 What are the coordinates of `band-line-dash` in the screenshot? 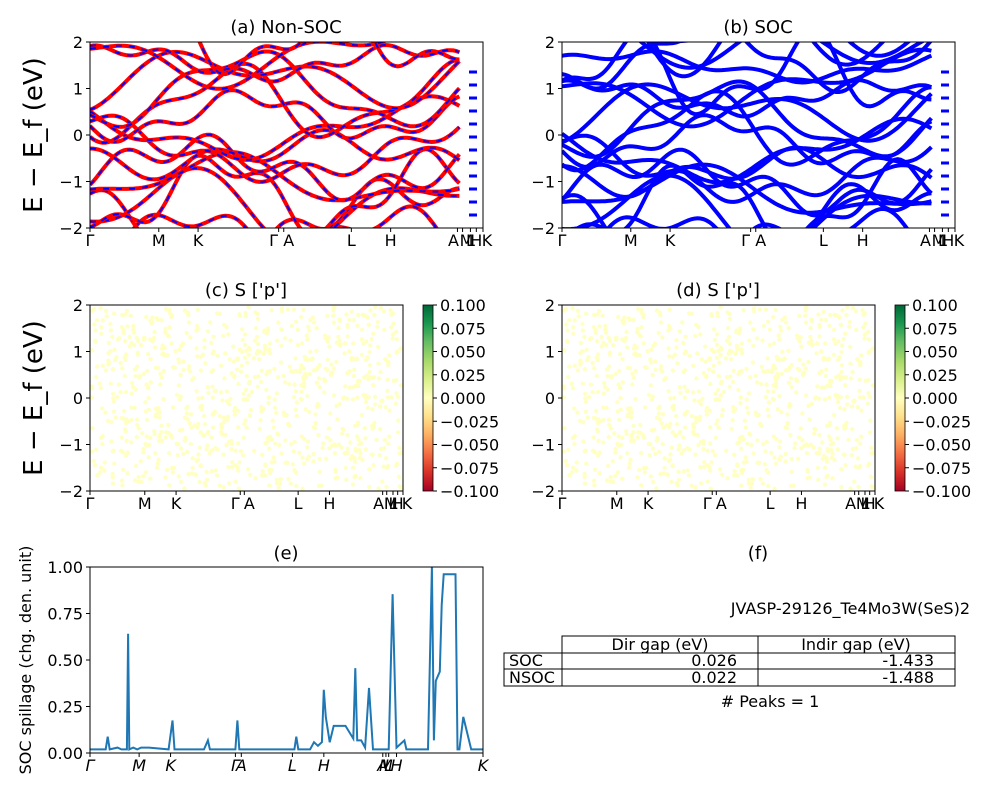 It's located at (275, 101).